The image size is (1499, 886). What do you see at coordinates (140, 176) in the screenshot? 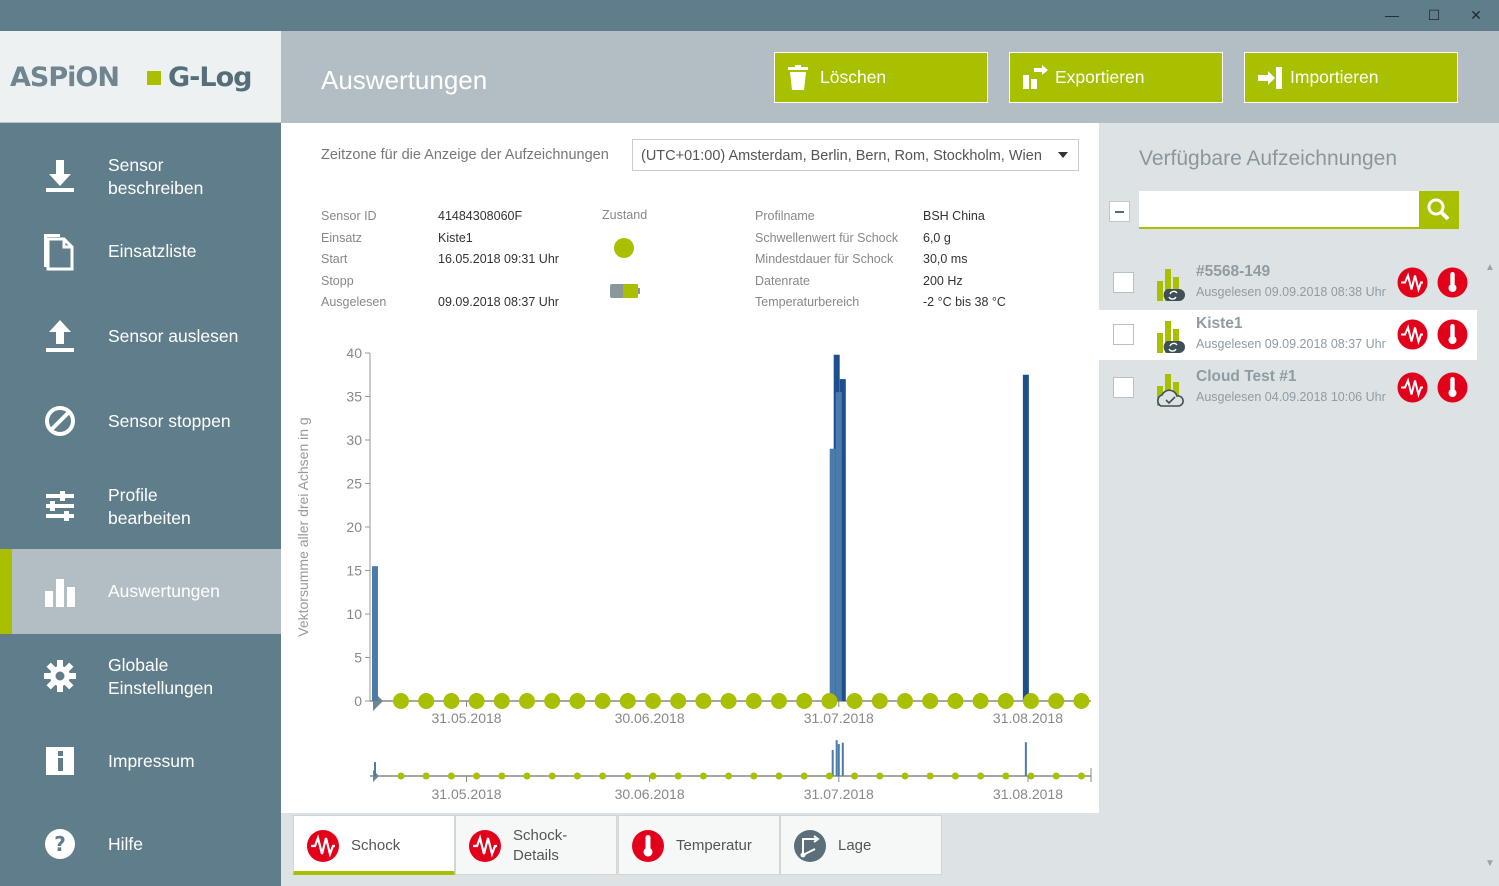
I see `sidebar-item-sensor-beschreiben: Sensor beschreiben` at bounding box center [140, 176].